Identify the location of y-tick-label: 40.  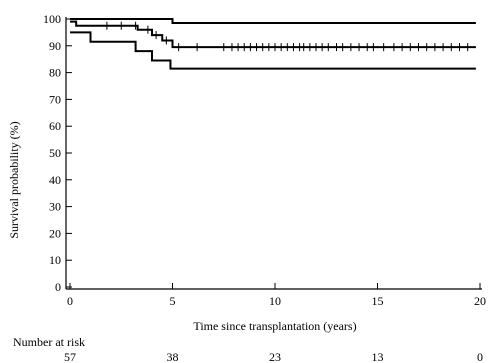
(55, 180).